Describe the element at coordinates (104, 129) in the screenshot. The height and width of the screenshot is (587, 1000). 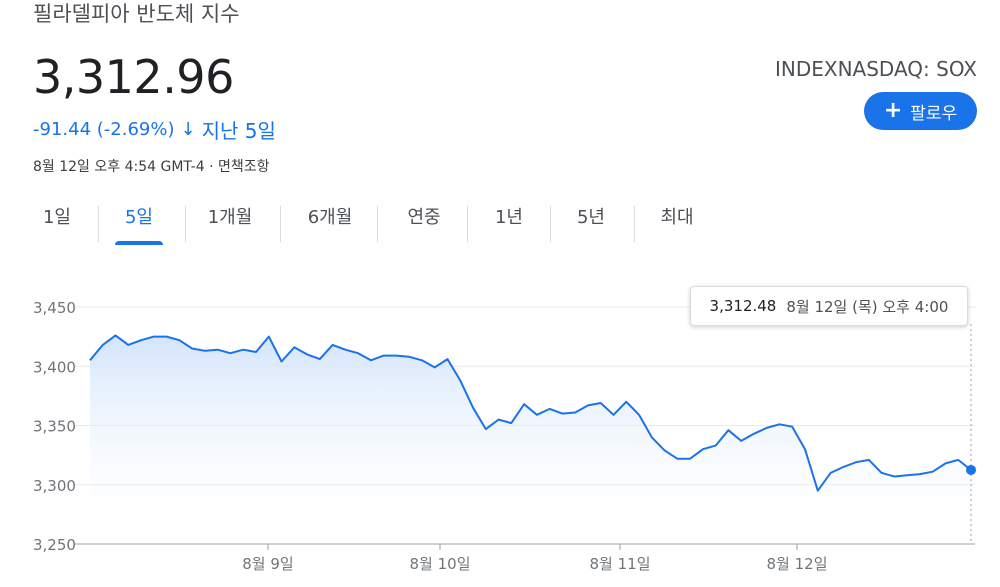
I see `change-value: -91.44 (-2.69%)` at that location.